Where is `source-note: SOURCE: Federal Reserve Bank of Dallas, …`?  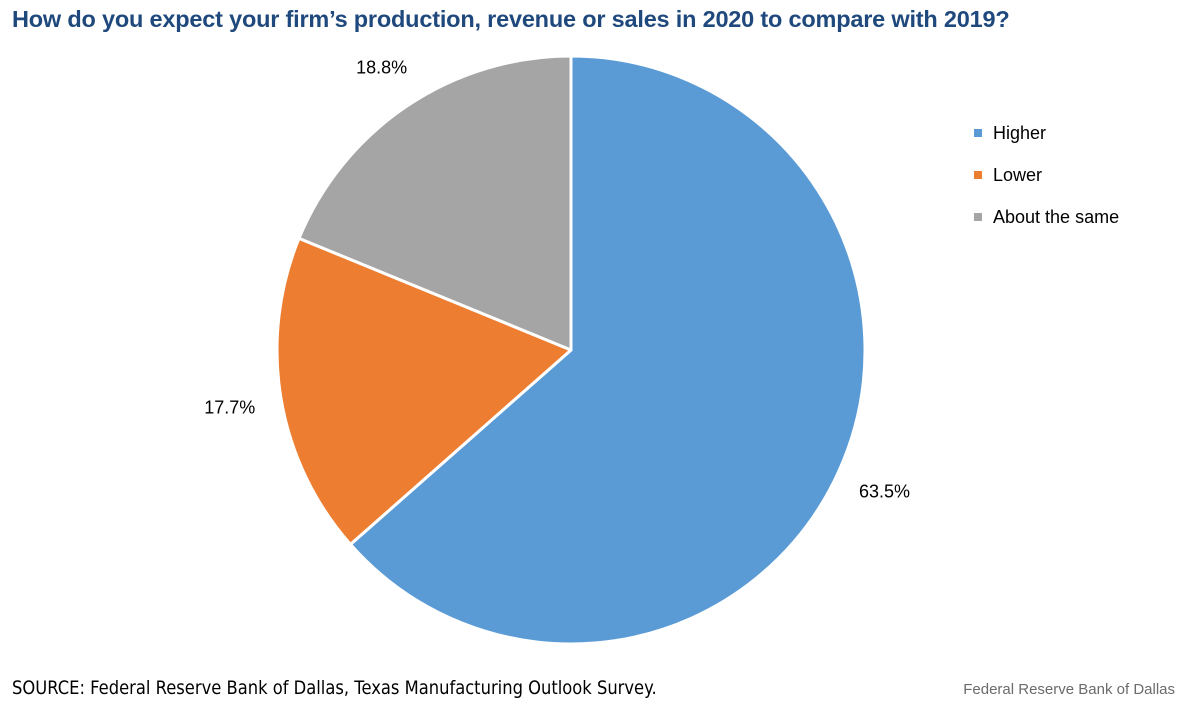 source-note: SOURCE: Federal Reserve Bank of Dallas, … is located at coordinates (334, 688).